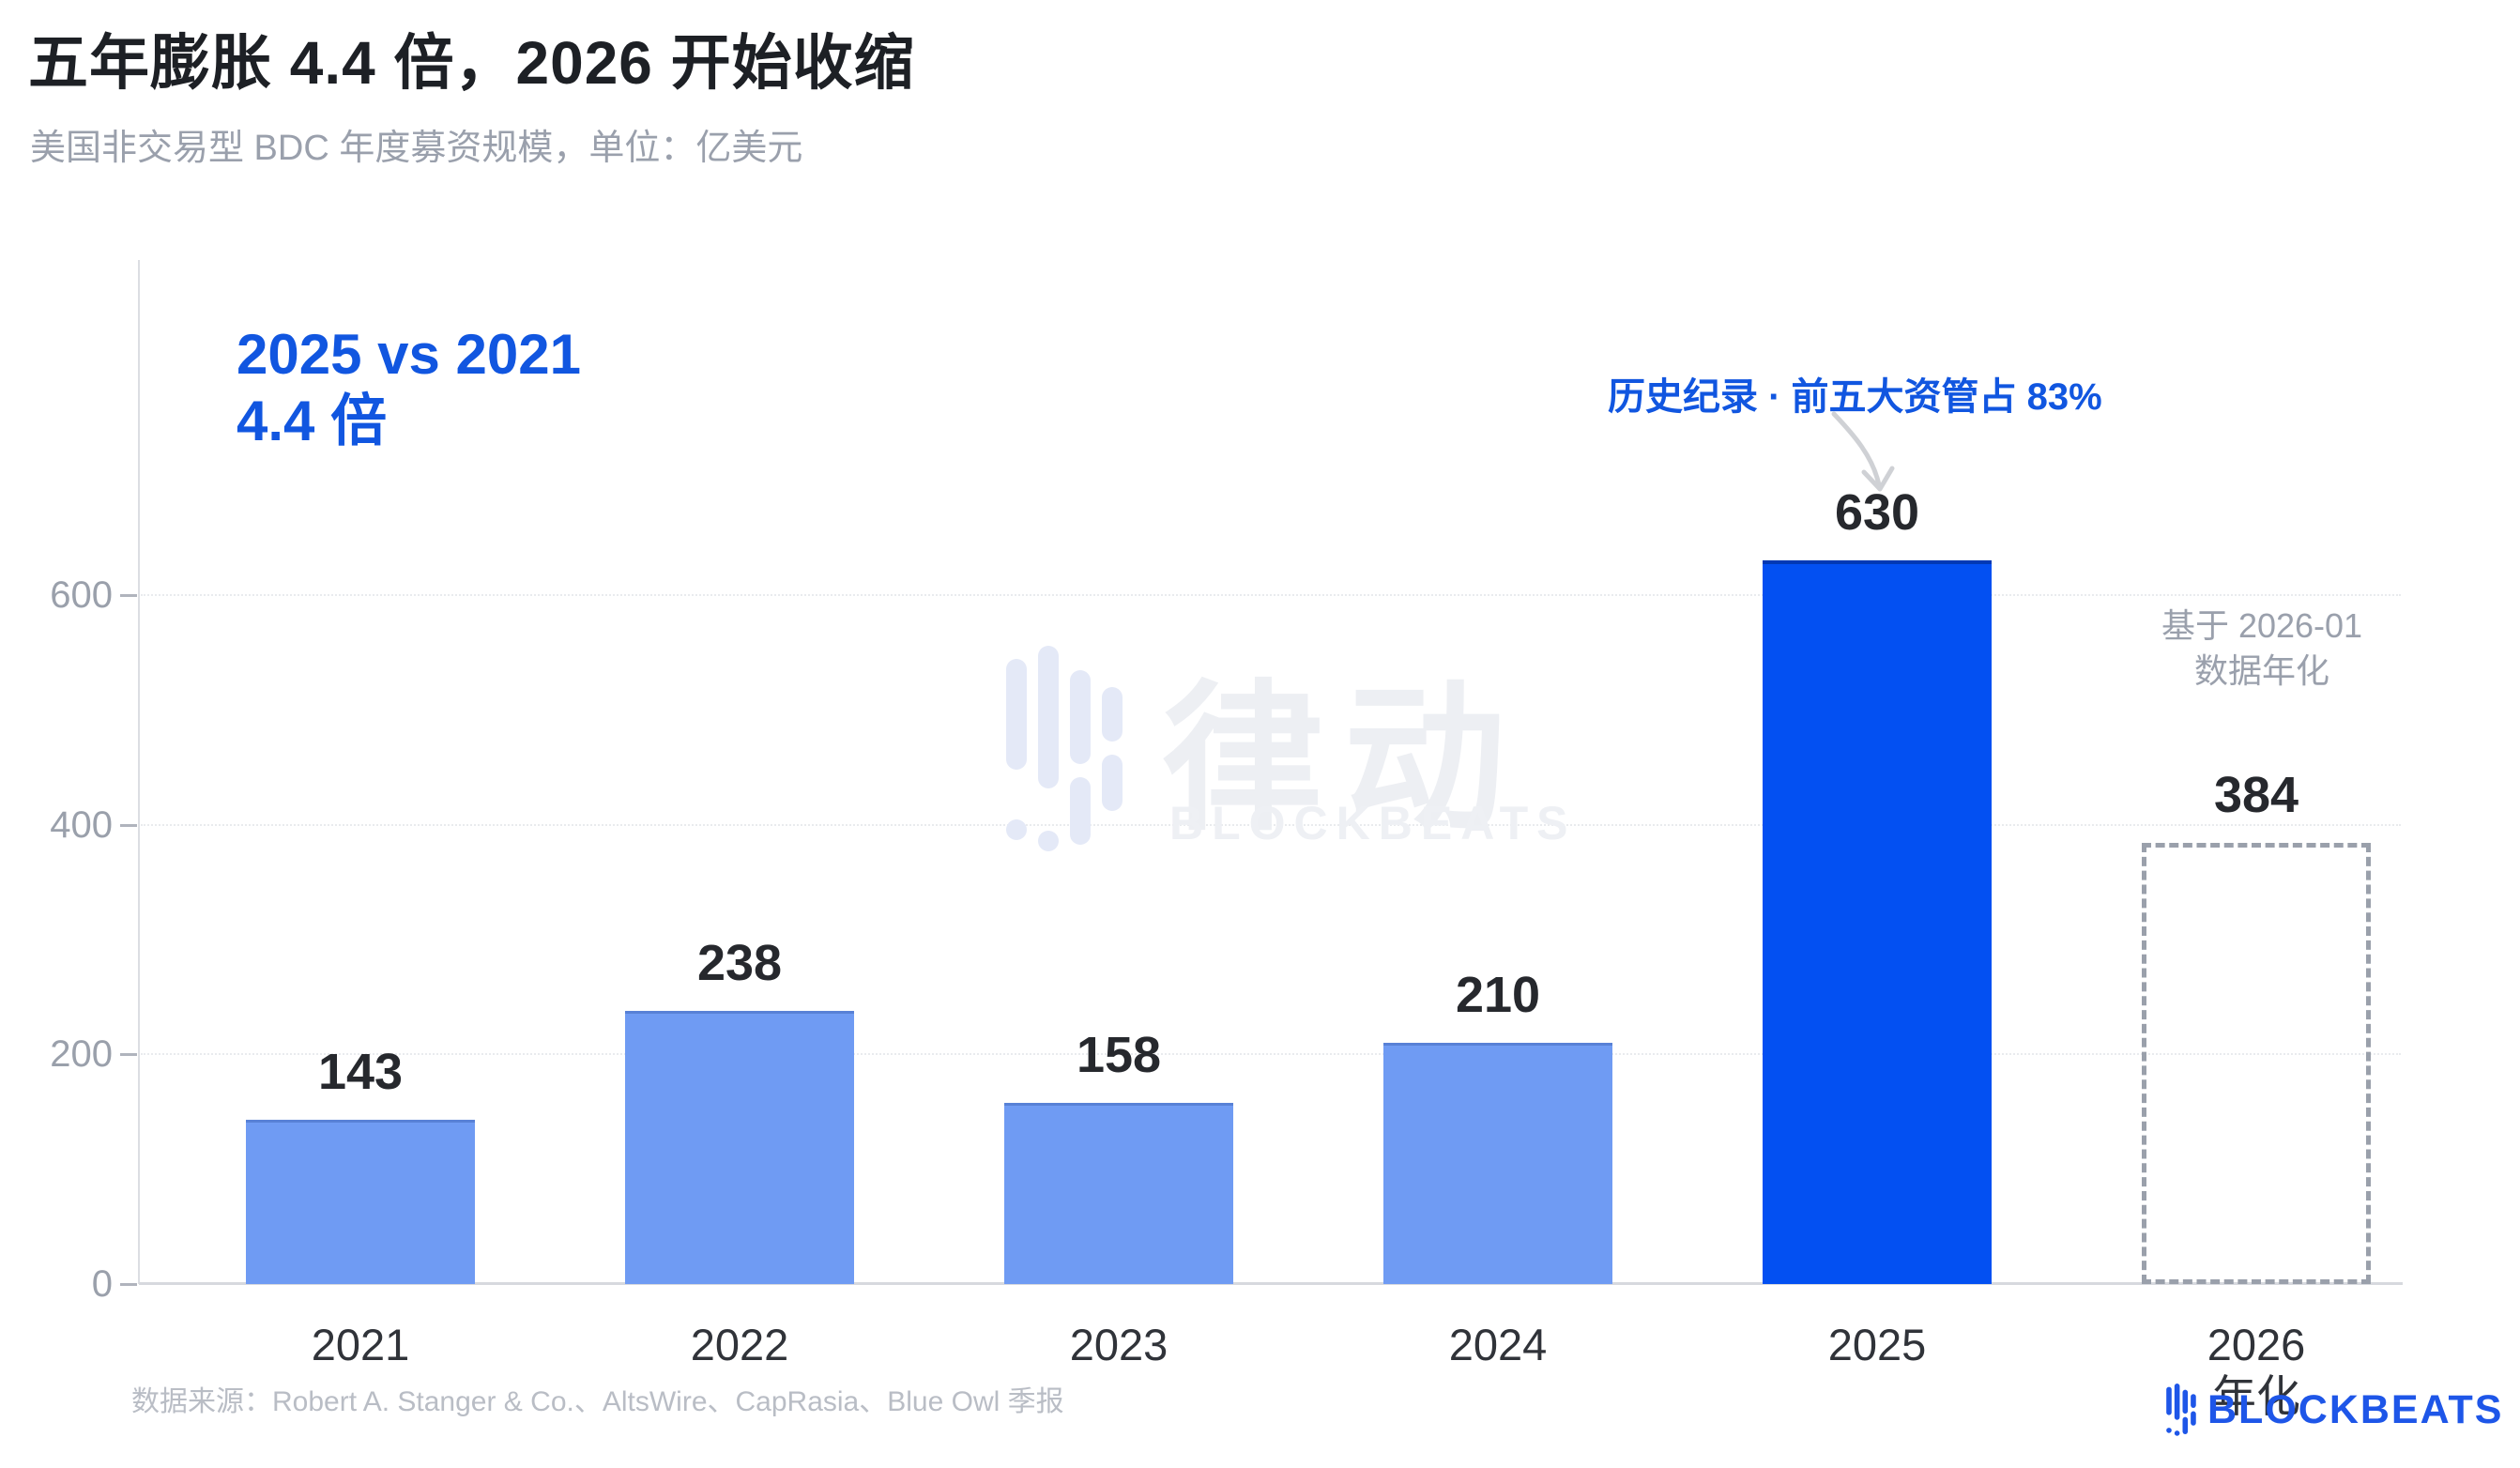 The width and height of the screenshot is (2520, 1468). I want to click on x-tick-year-2023: 2023, so click(1118, 1345).